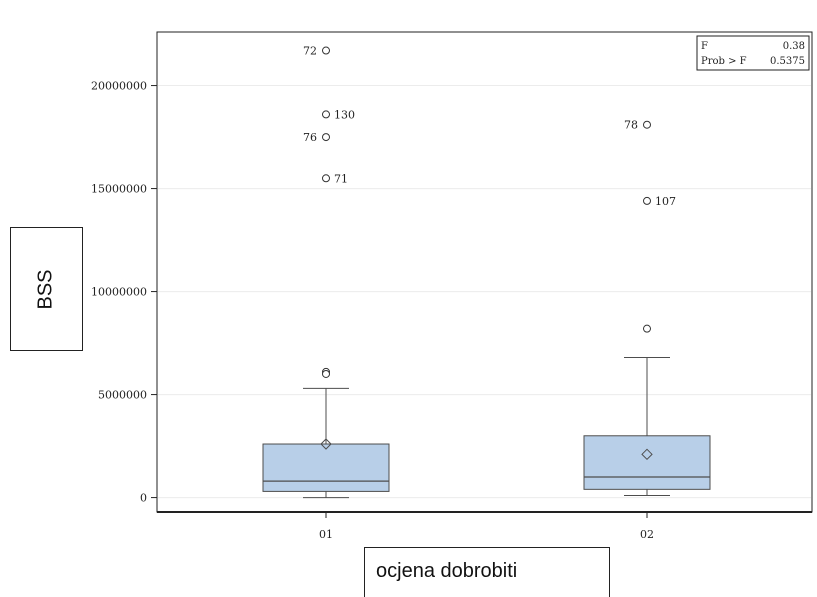 This screenshot has width=817, height=597. Describe the element at coordinates (344, 114) in the screenshot. I see `outlier-label: 130` at that location.